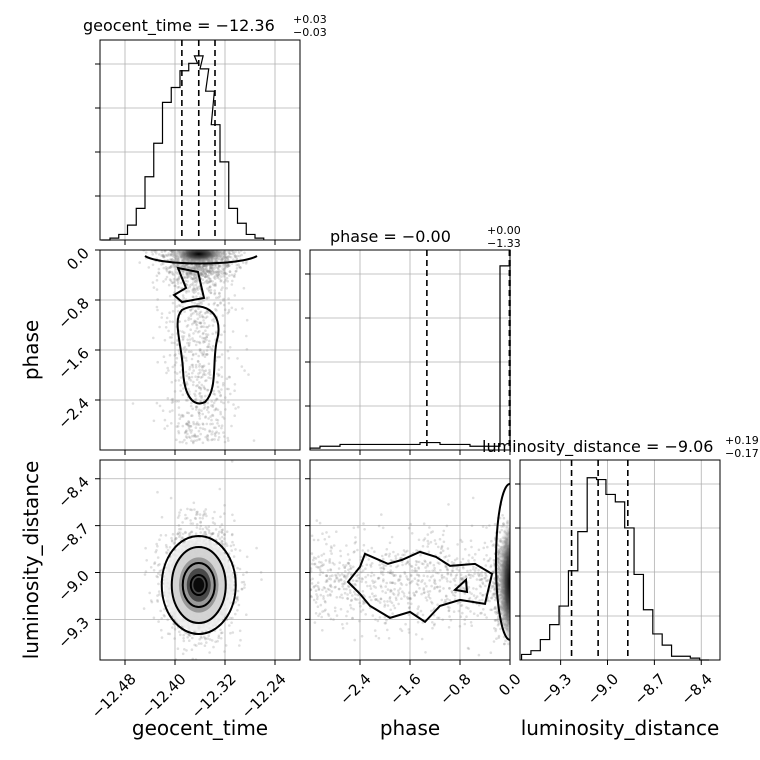 The image size is (760, 760). Describe the element at coordinates (310, 32) in the screenshot. I see `title-geocent-time-err-minus: −0.03` at that location.